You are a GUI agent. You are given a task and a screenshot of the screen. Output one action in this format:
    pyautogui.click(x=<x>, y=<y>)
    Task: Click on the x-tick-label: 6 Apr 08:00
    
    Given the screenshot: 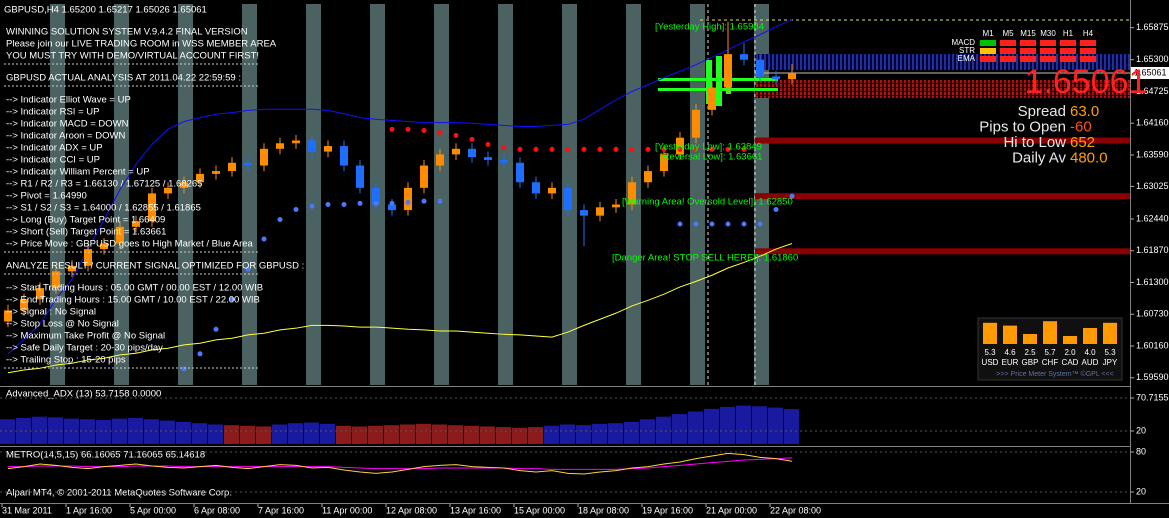 What is the action you would take?
    pyautogui.click(x=217, y=510)
    